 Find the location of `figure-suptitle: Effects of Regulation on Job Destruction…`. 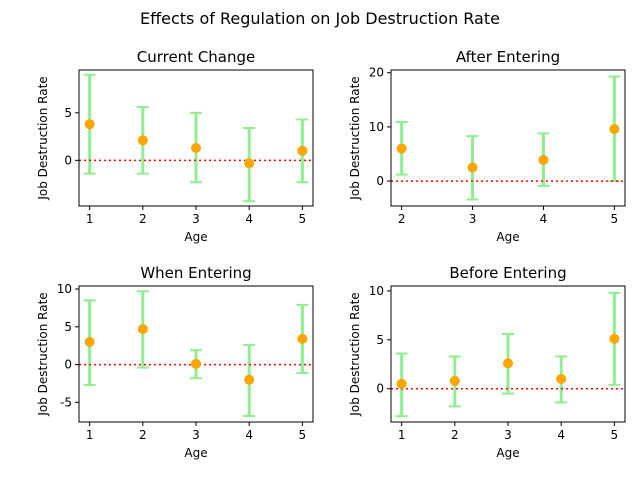

figure-suptitle: Effects of Regulation on Job Destruction… is located at coordinates (320, 18).